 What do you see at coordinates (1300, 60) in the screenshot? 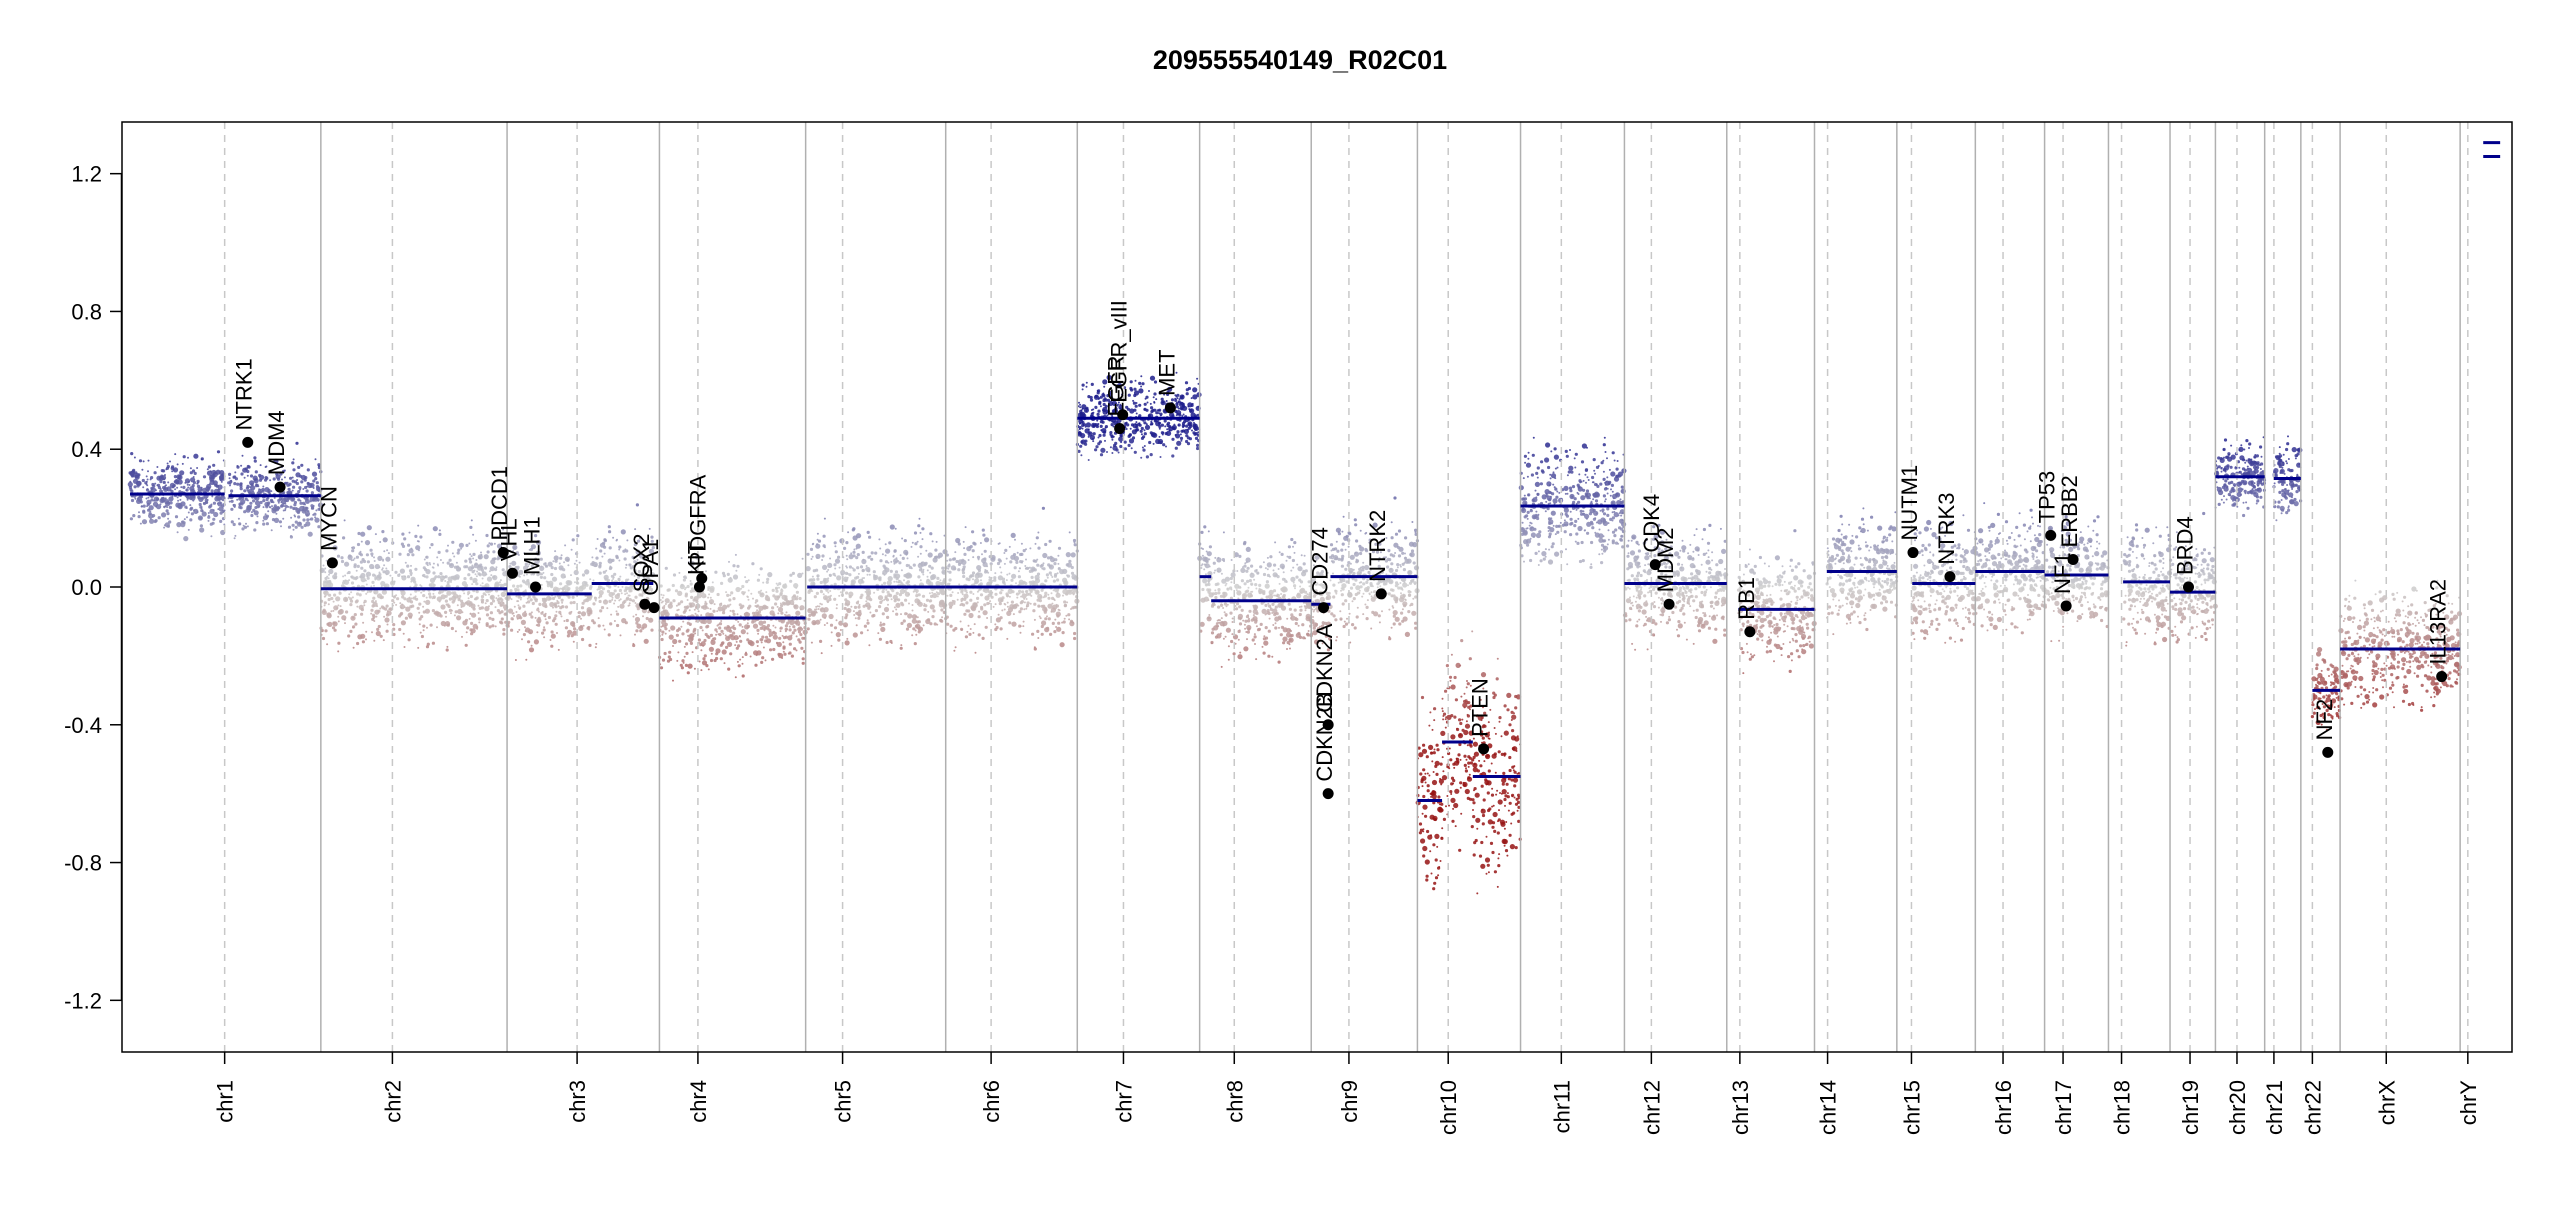
I see `chart-title: 209555540149_R02C01` at bounding box center [1300, 60].